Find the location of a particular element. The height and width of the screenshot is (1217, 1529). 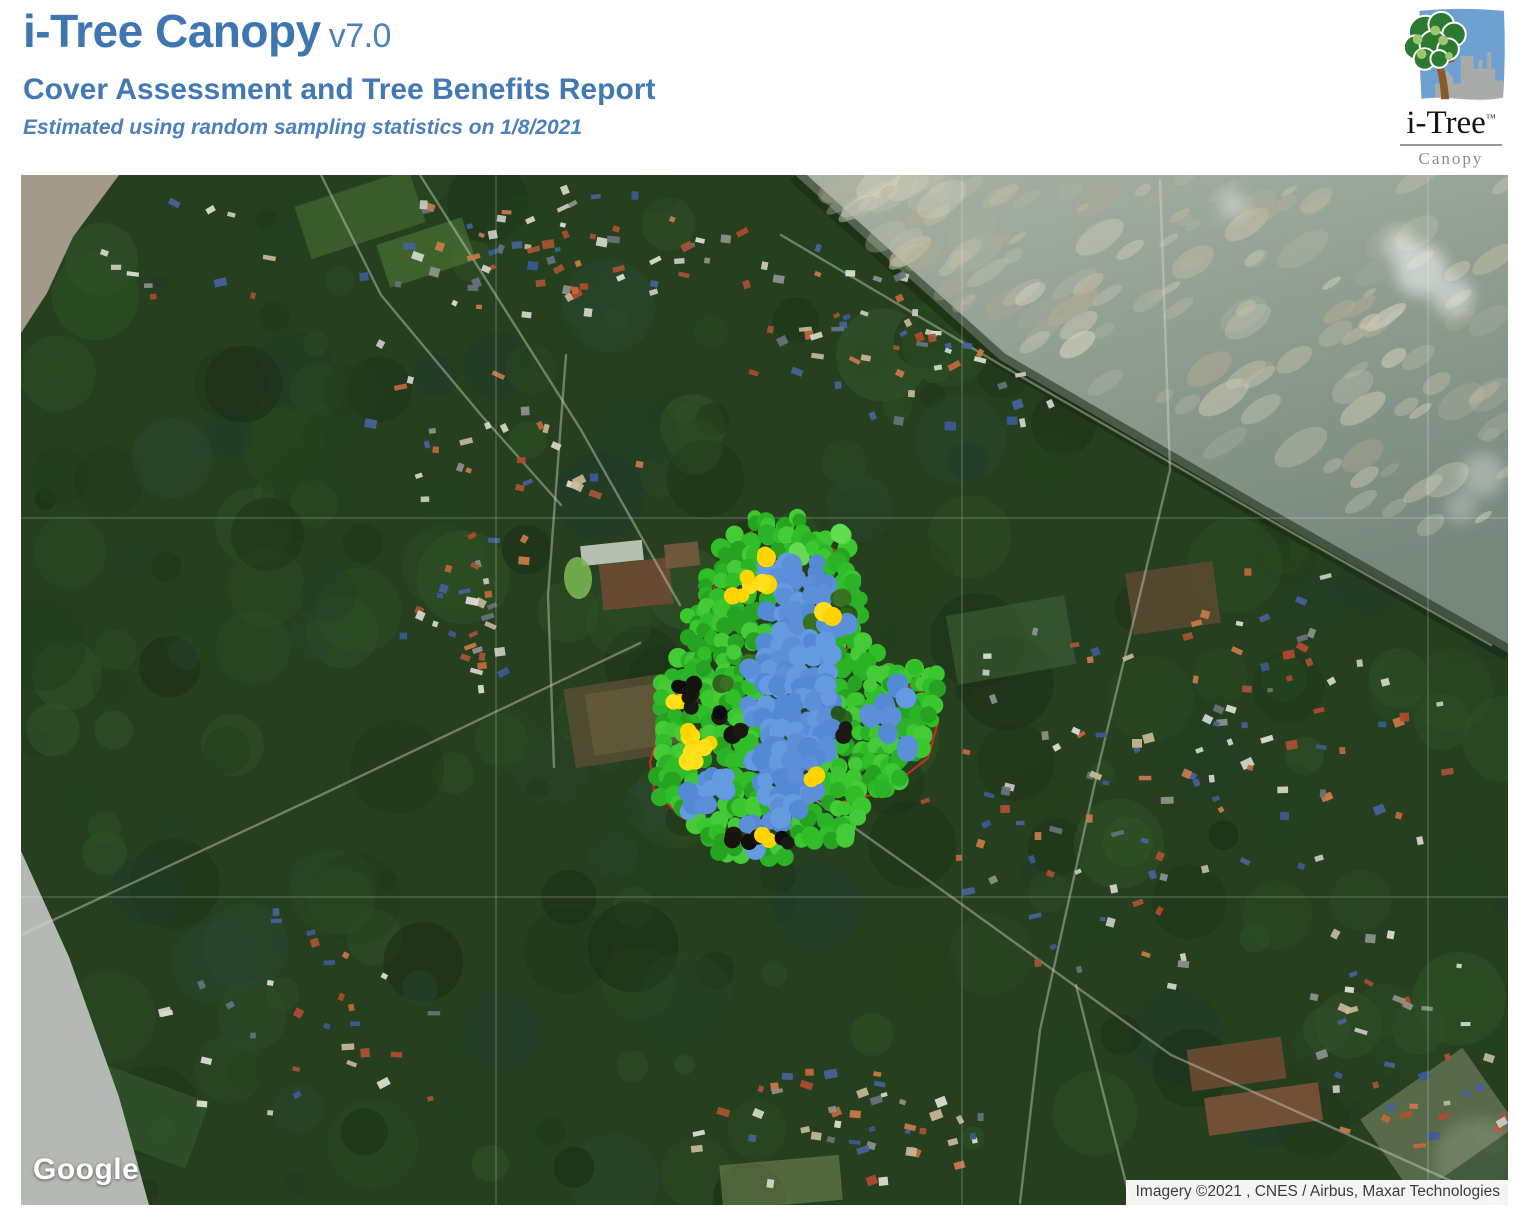

itree-logo: i-Tree™ Canopy is located at coordinates (1451, 87).